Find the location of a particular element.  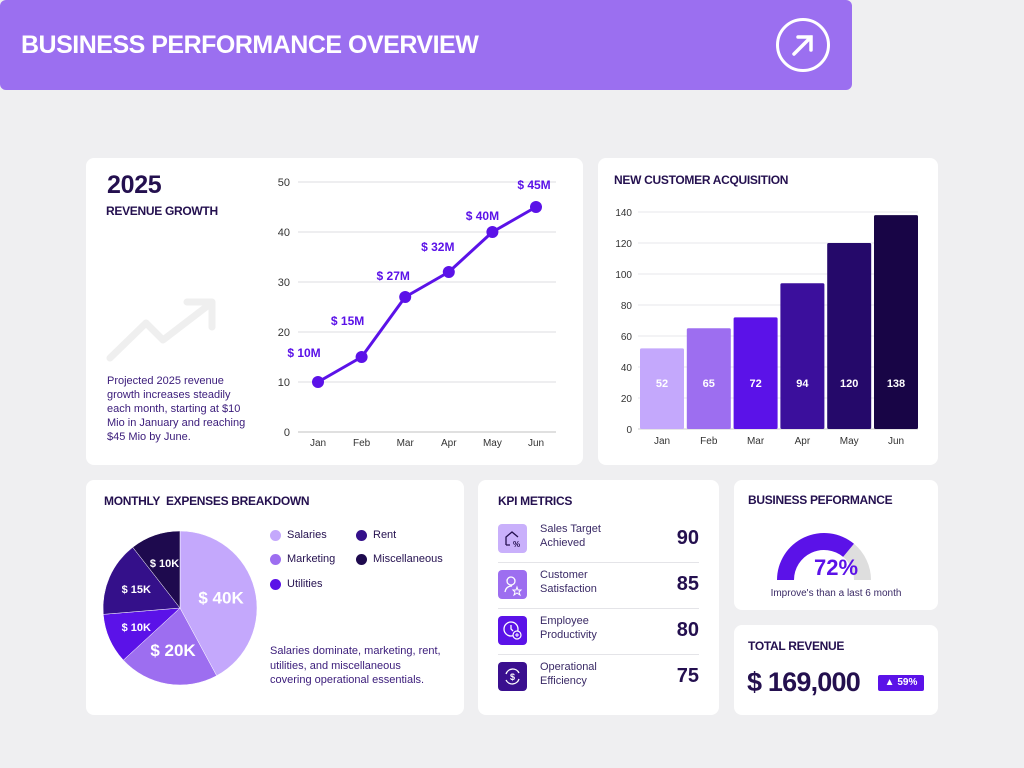

bar-value-label: 72 is located at coordinates (755, 384).